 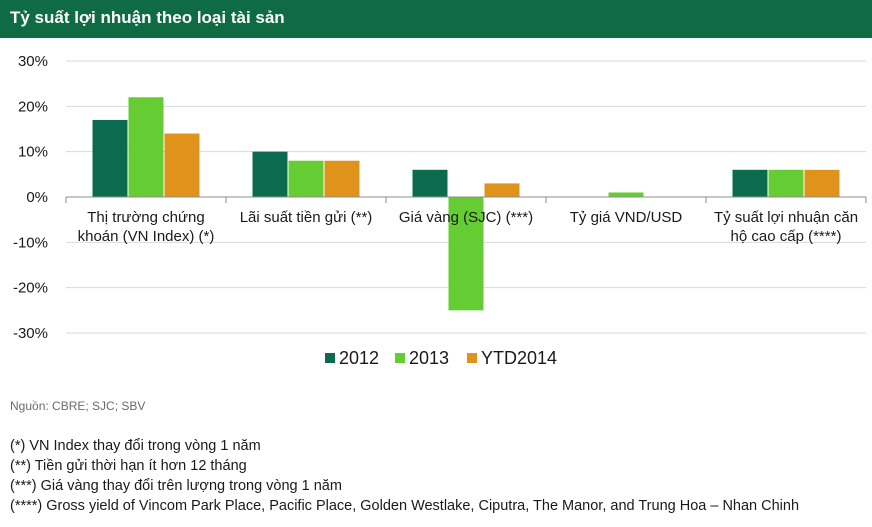 What do you see at coordinates (519, 358) in the screenshot?
I see `legend-label: YTD2014` at bounding box center [519, 358].